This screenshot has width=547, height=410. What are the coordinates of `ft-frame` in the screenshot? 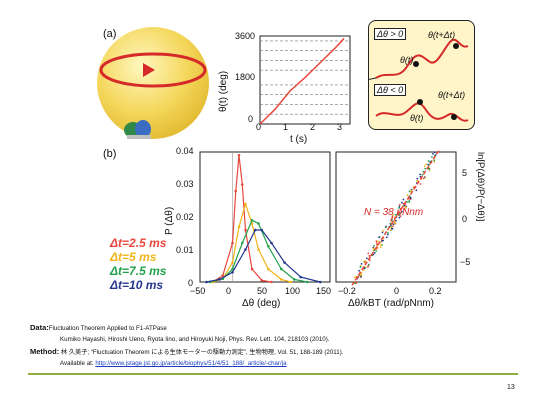 It's located at (396, 217).